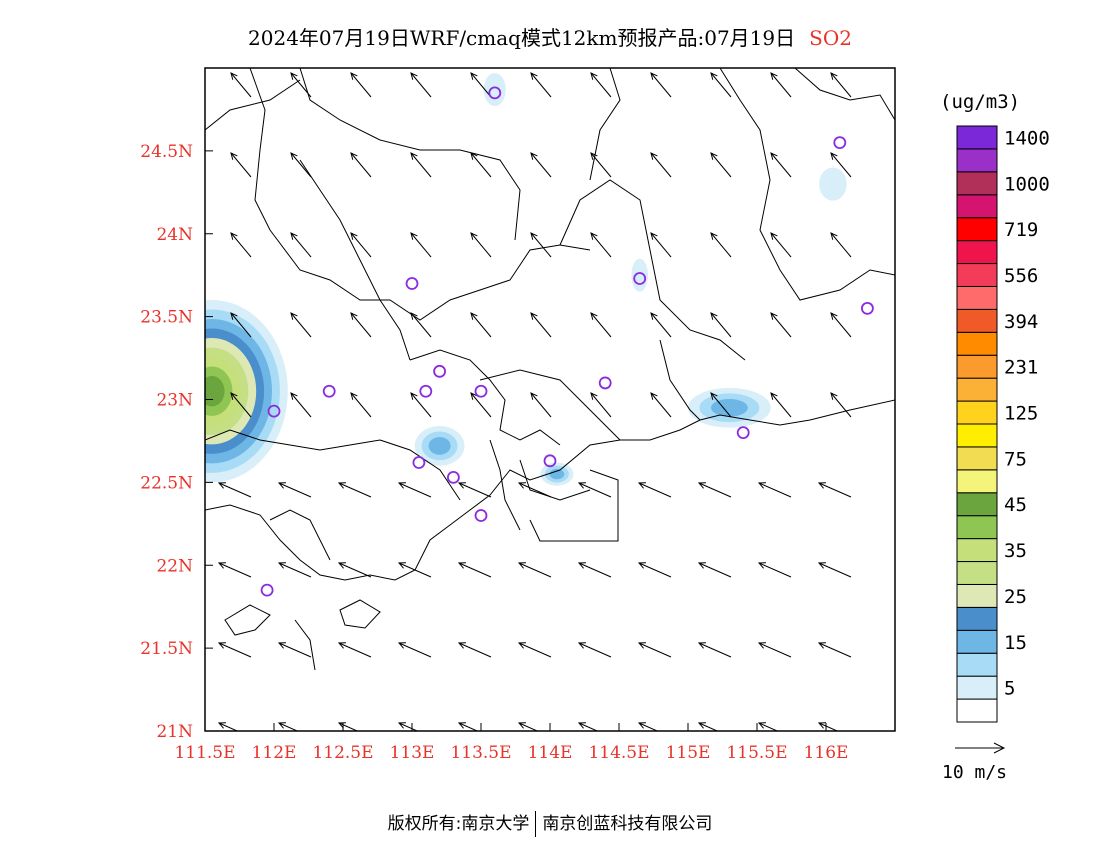 The width and height of the screenshot is (1100, 850). What do you see at coordinates (1015, 551) in the screenshot?
I see `colorbar-label: 35` at bounding box center [1015, 551].